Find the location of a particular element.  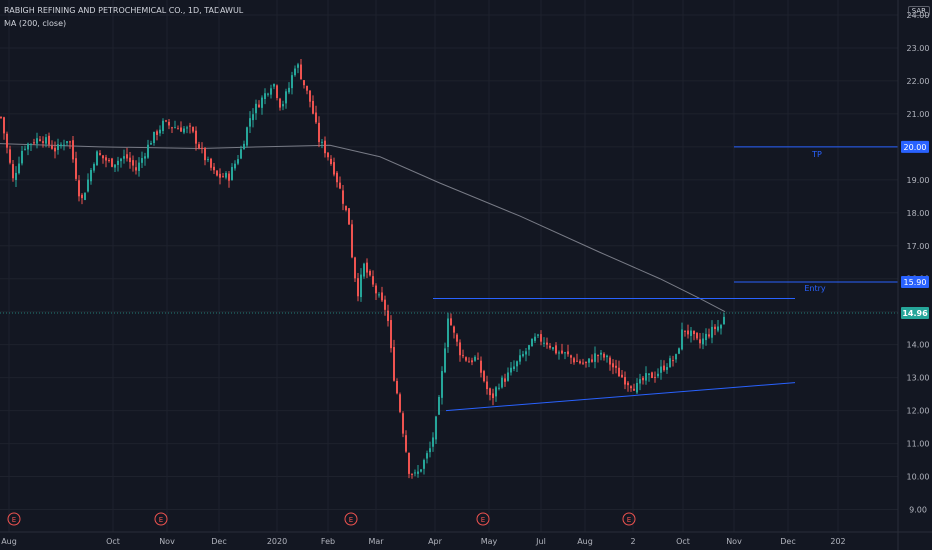

time-tick-label: 2020 is located at coordinates (277, 541).